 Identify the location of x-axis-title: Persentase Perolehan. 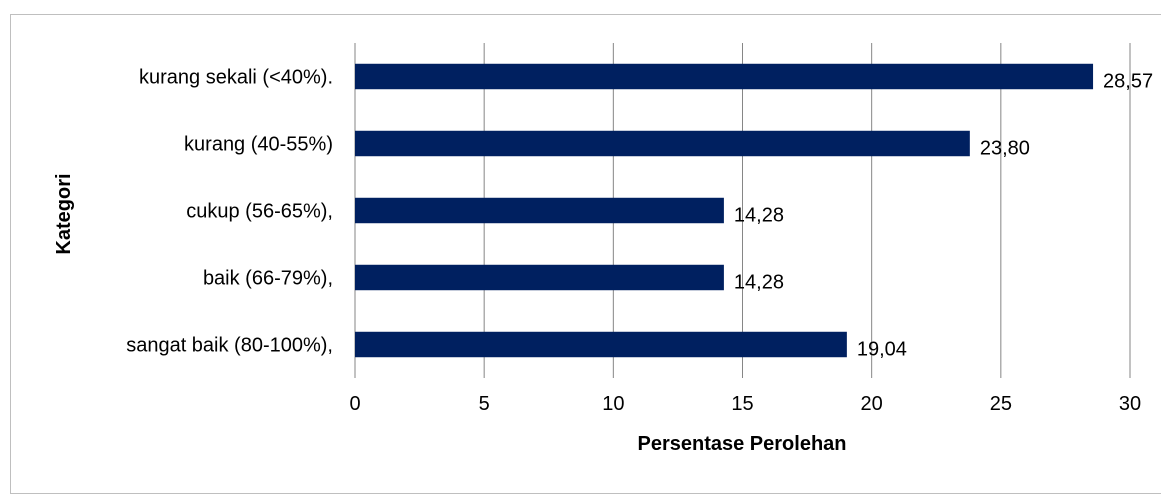
(742, 444).